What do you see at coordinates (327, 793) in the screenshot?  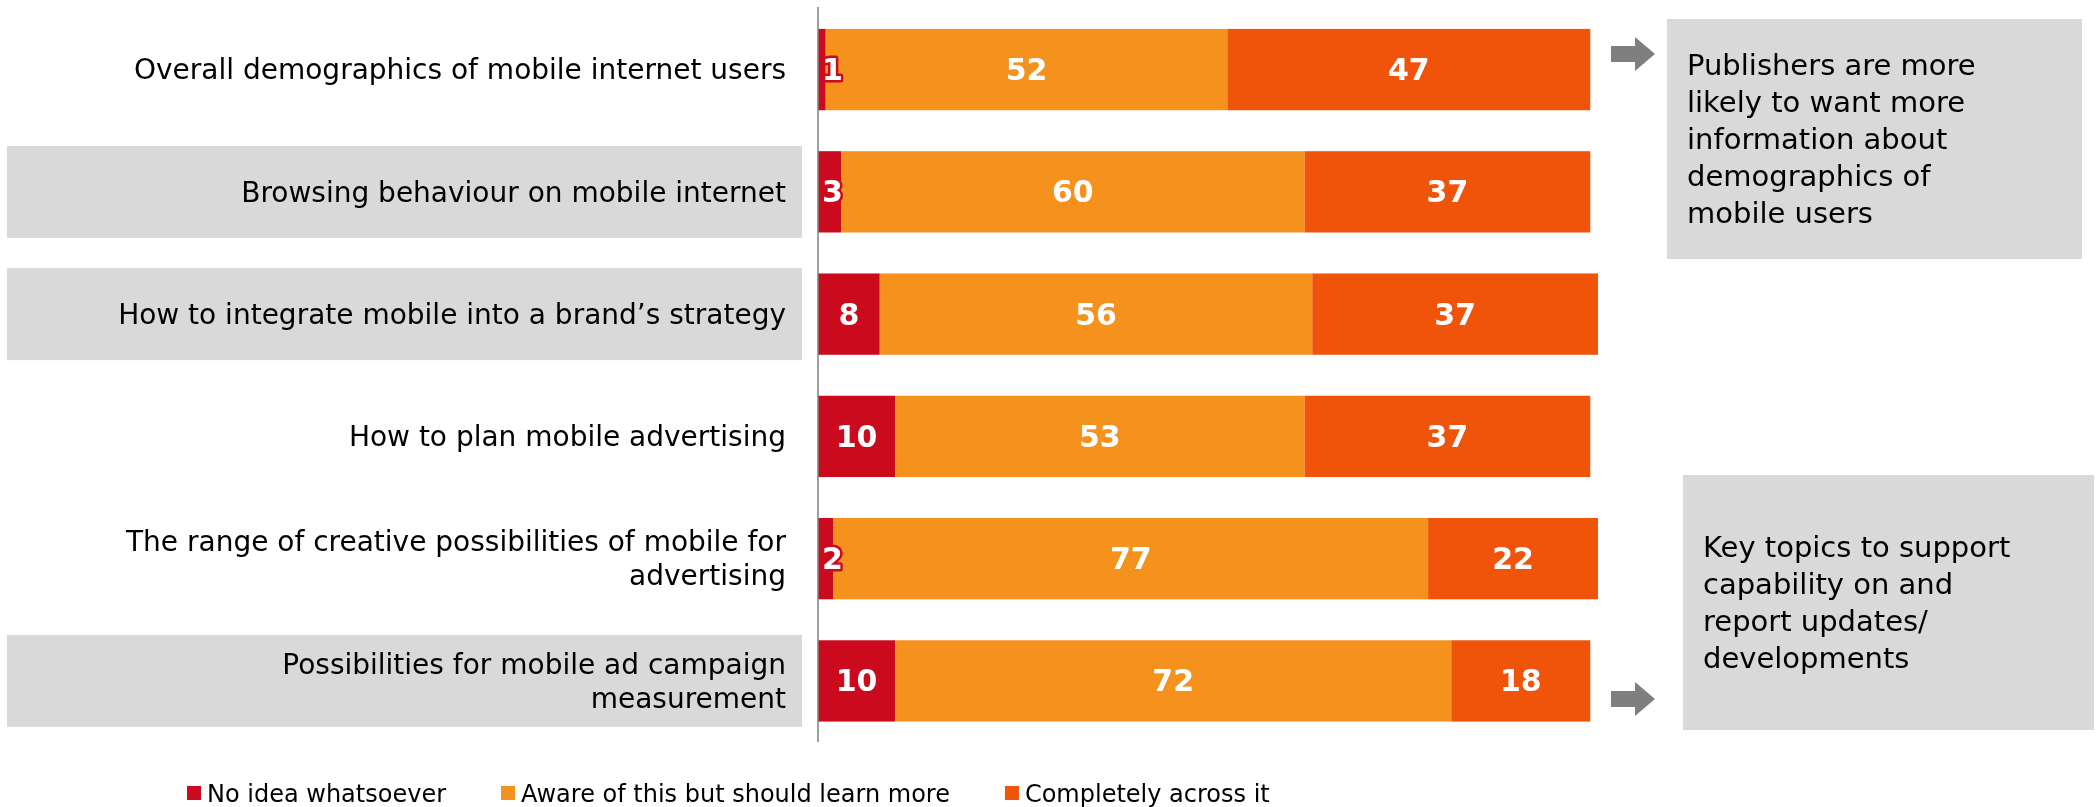 I see `legend-label: No idea whatsoever` at bounding box center [327, 793].